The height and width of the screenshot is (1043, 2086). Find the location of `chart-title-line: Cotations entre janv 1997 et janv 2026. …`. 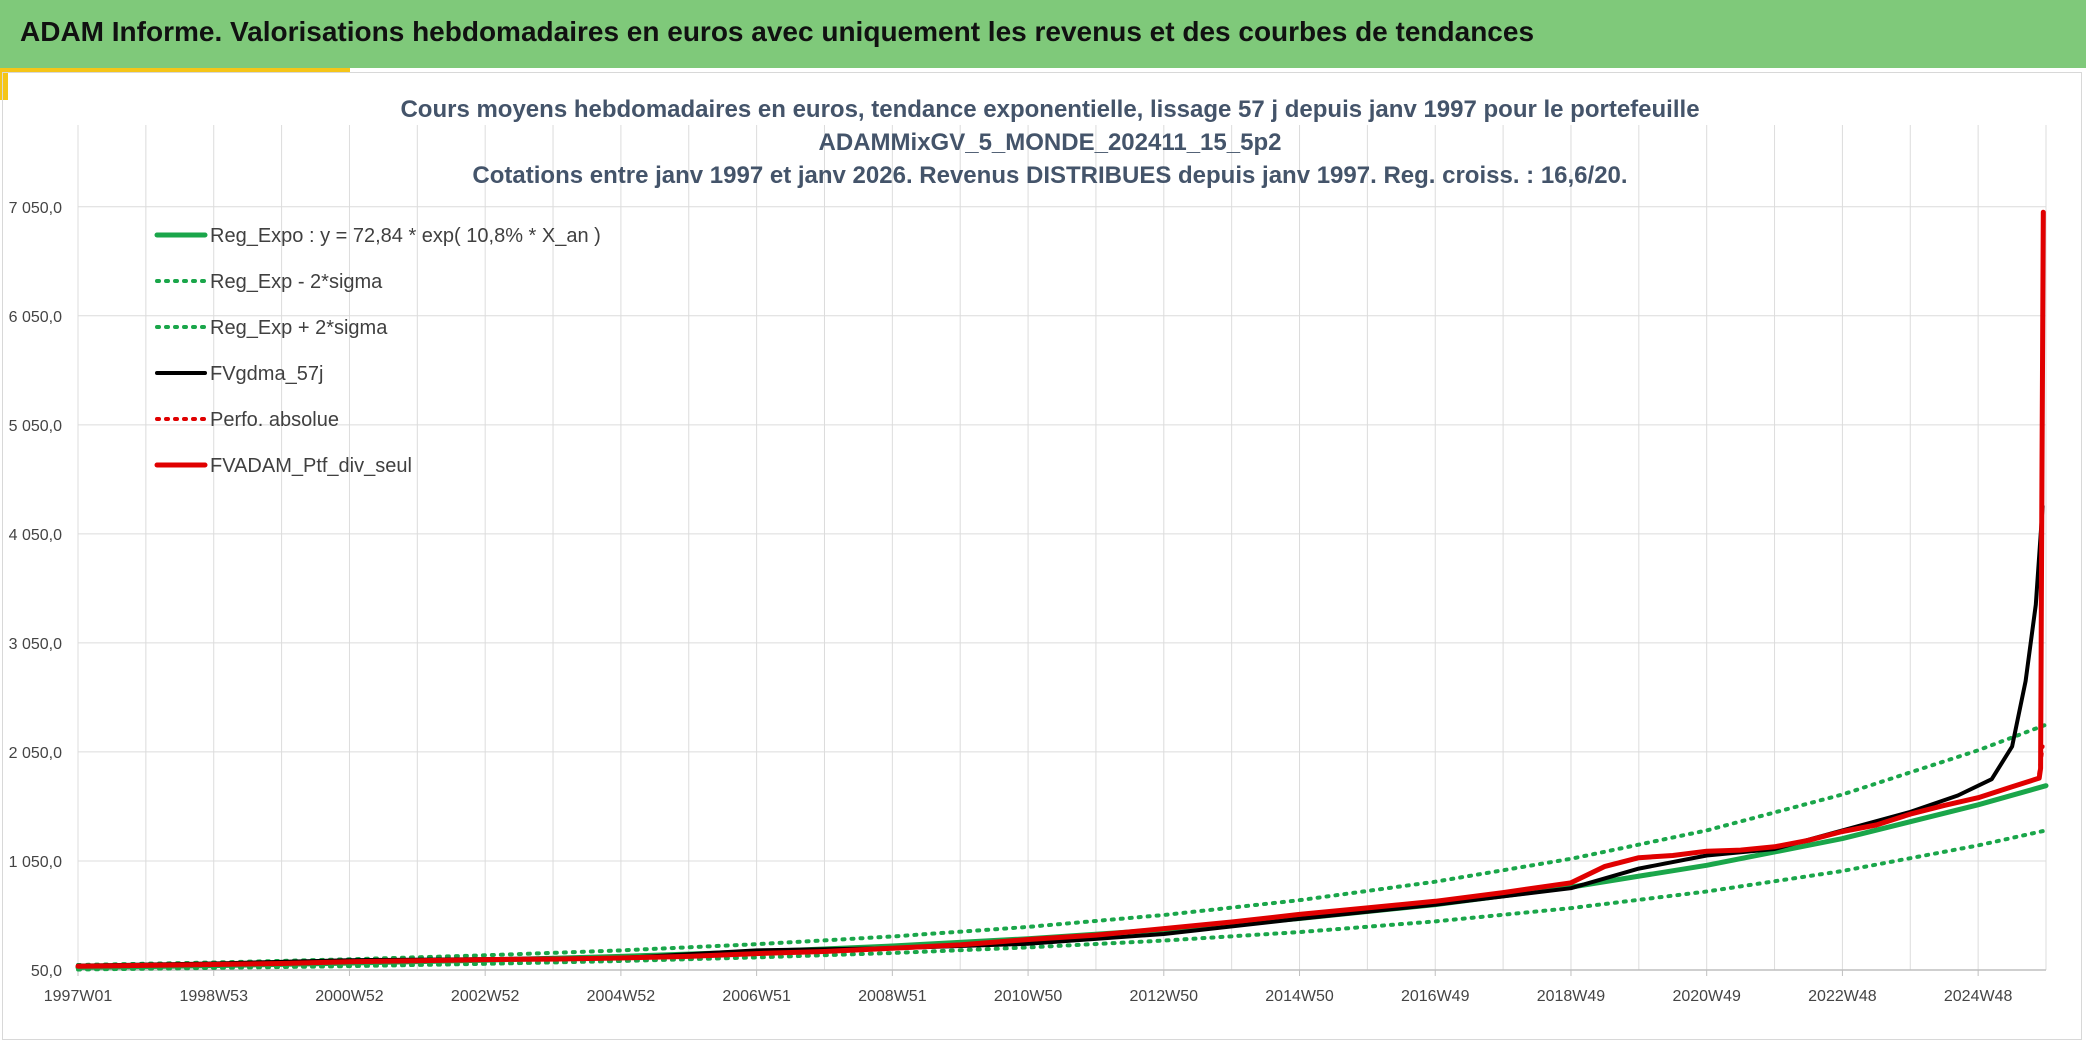

chart-title-line: Cotations entre janv 1997 et janv 2026. … is located at coordinates (1049, 175).